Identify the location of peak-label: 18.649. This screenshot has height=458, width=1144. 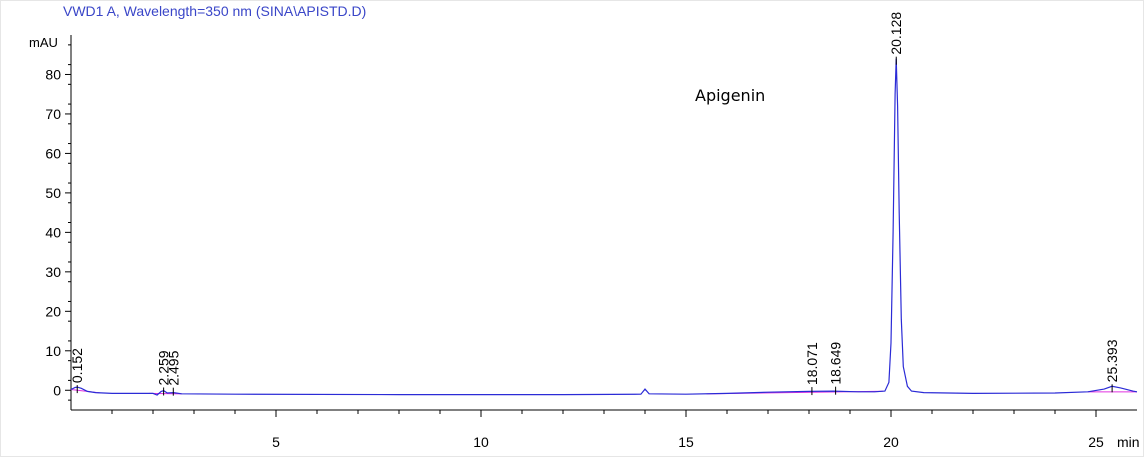
(836, 363).